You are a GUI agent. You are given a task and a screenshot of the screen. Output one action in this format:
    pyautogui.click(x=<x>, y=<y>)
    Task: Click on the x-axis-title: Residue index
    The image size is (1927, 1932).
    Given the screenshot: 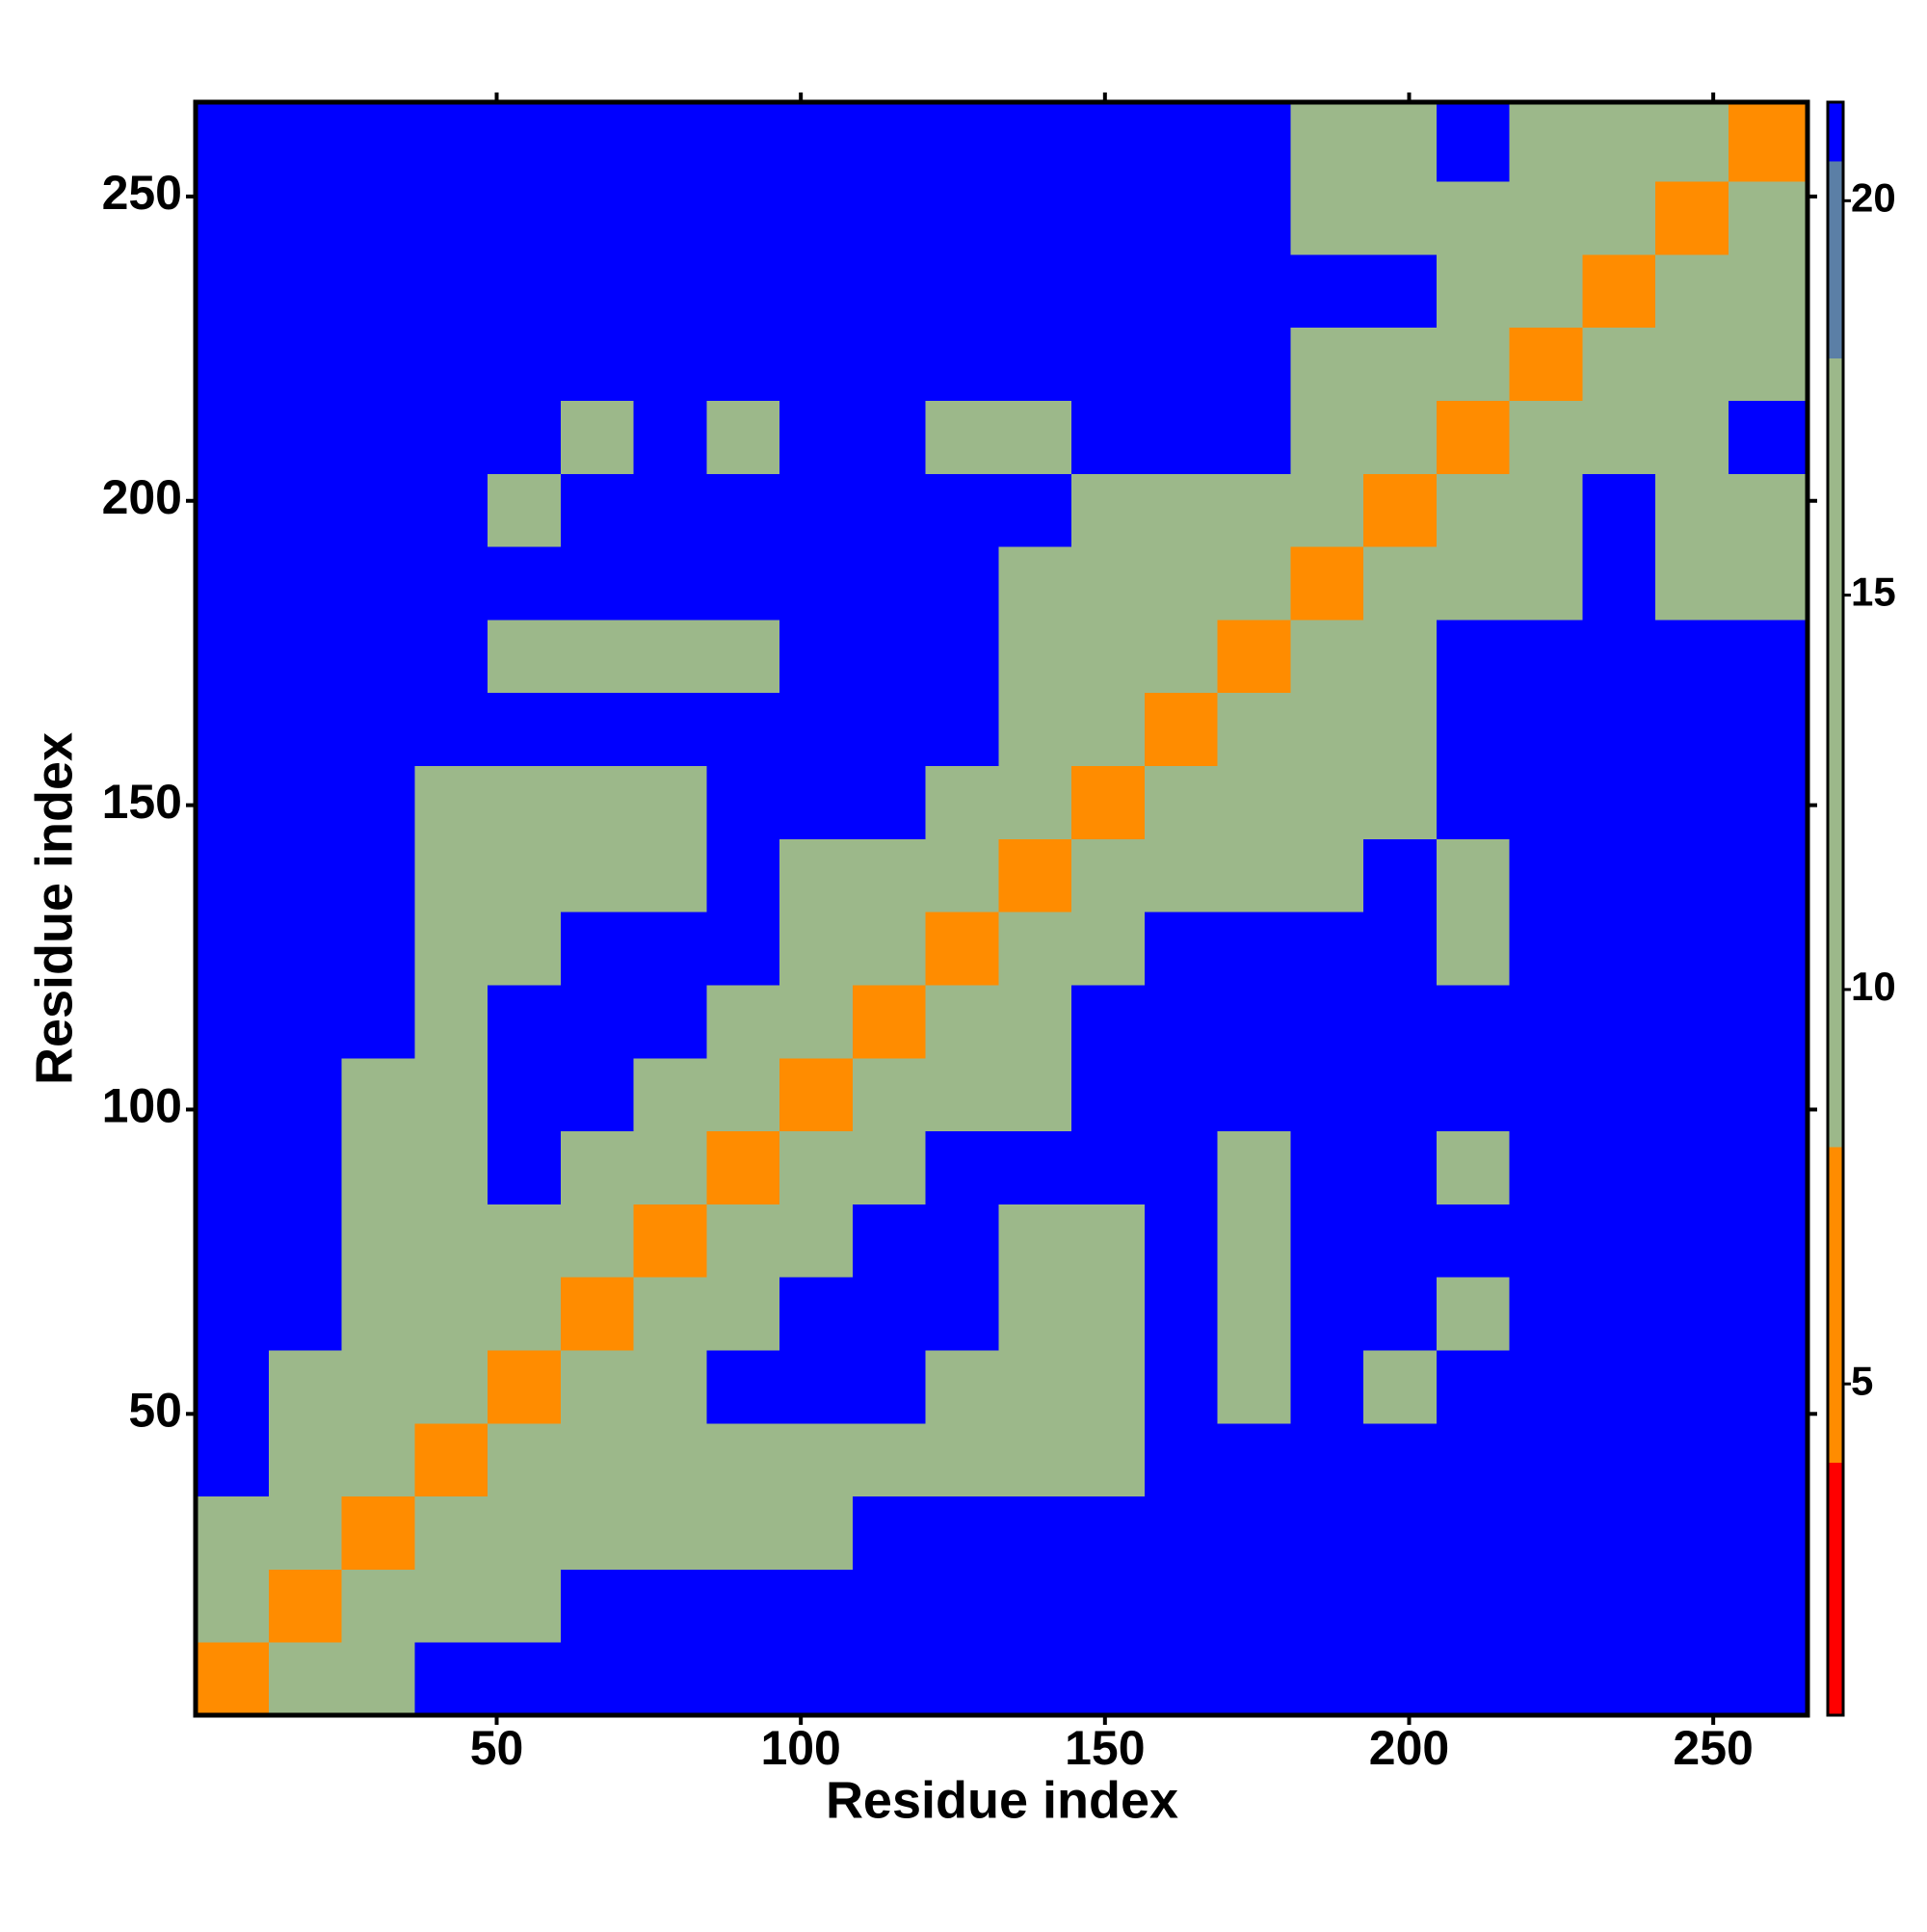 What is the action you would take?
    pyautogui.click(x=1002, y=1800)
    